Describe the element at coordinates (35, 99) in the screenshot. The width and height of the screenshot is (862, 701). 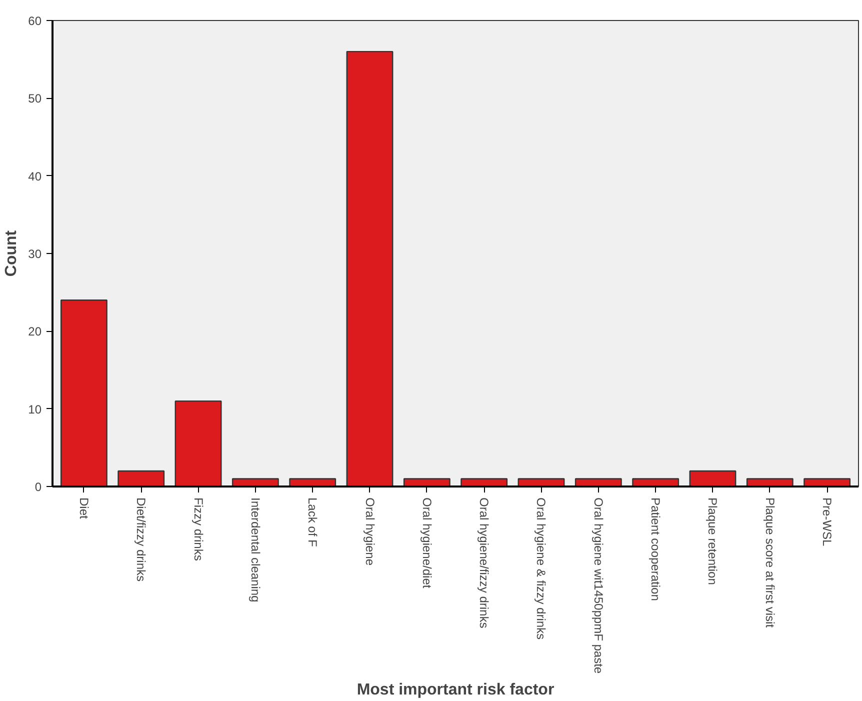
I see `y-tick-label: 50` at that location.